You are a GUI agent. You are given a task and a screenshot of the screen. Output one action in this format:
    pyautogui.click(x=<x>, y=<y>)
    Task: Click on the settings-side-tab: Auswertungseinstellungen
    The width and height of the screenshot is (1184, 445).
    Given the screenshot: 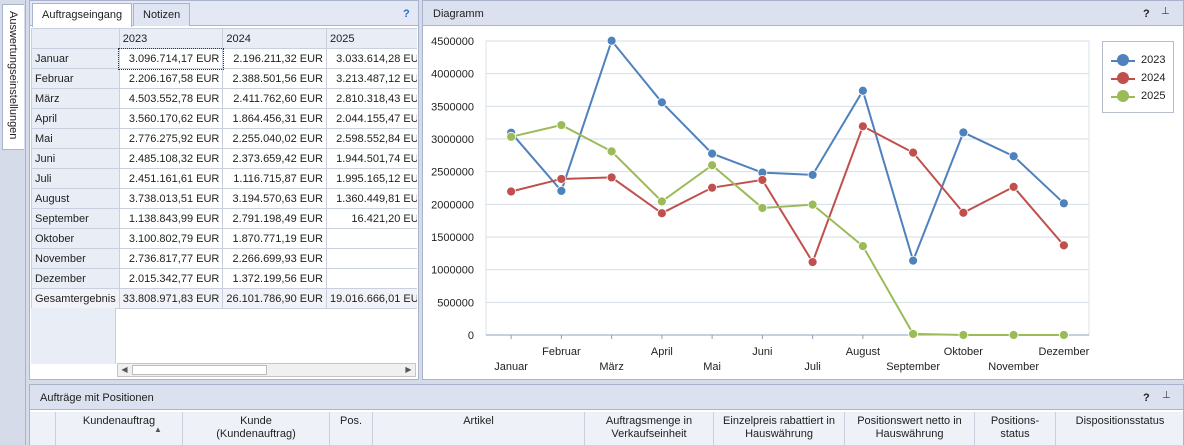 What is the action you would take?
    pyautogui.click(x=13, y=77)
    